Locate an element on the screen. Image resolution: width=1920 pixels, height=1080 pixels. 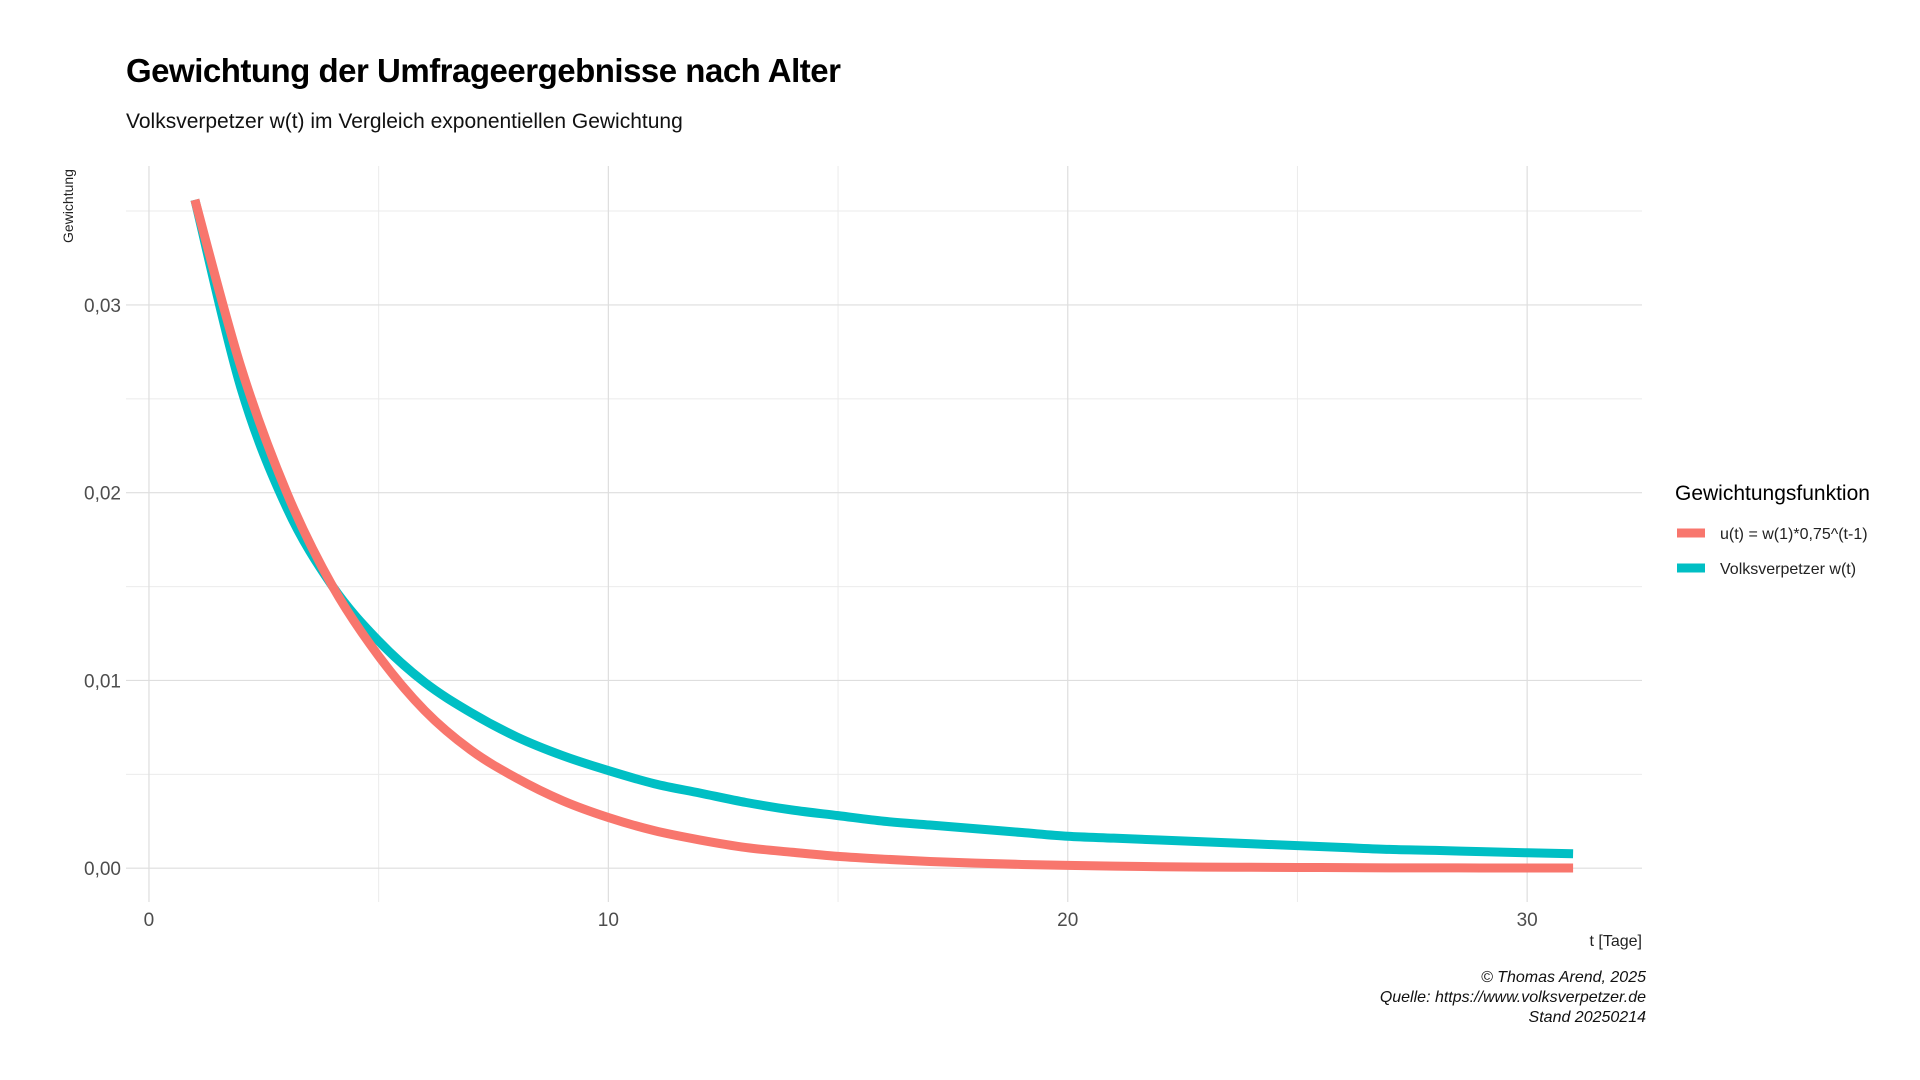
x-tick-label: 0 is located at coordinates (149, 920).